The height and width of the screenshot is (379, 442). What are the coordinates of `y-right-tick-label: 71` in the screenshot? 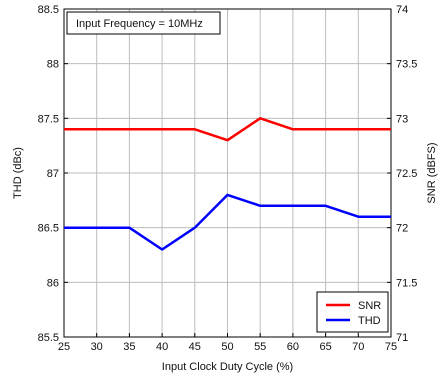 It's located at (402, 338).